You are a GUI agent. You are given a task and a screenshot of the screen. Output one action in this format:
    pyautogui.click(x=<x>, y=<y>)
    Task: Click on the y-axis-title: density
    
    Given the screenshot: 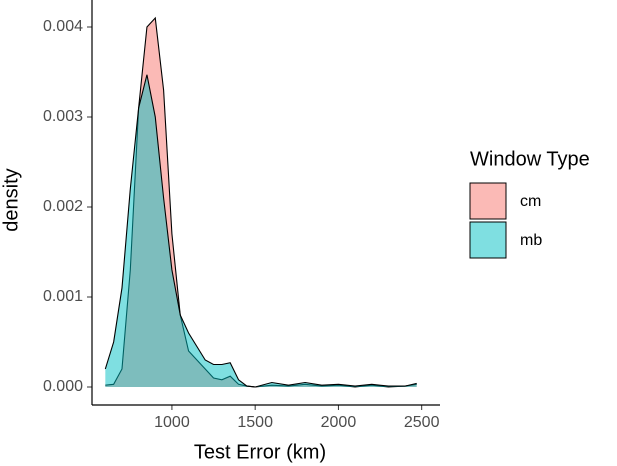 What is the action you would take?
    pyautogui.click(x=11, y=199)
    